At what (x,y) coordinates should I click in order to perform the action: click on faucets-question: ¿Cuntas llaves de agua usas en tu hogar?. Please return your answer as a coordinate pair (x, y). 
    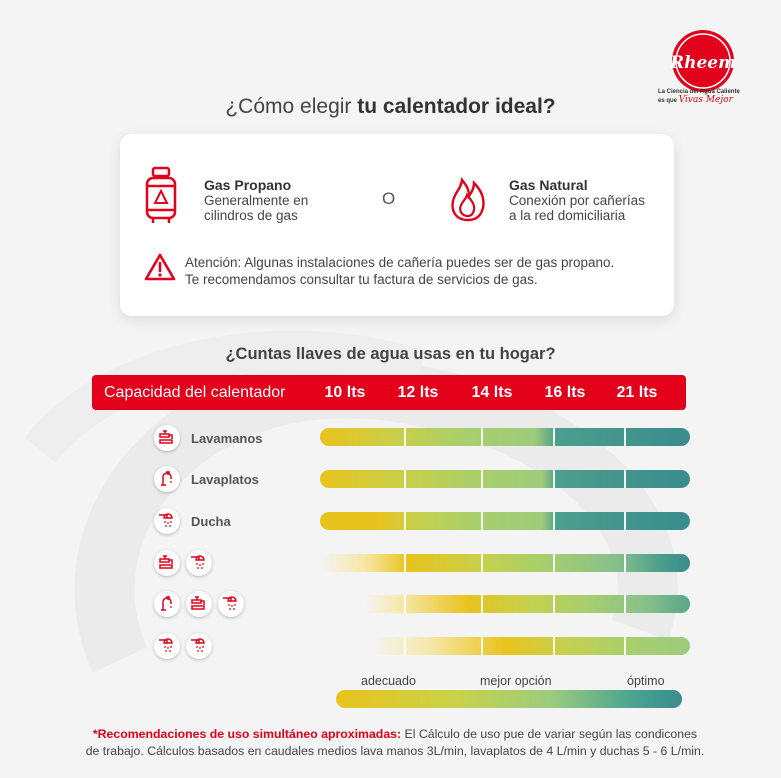
    Looking at the image, I should click on (390, 354).